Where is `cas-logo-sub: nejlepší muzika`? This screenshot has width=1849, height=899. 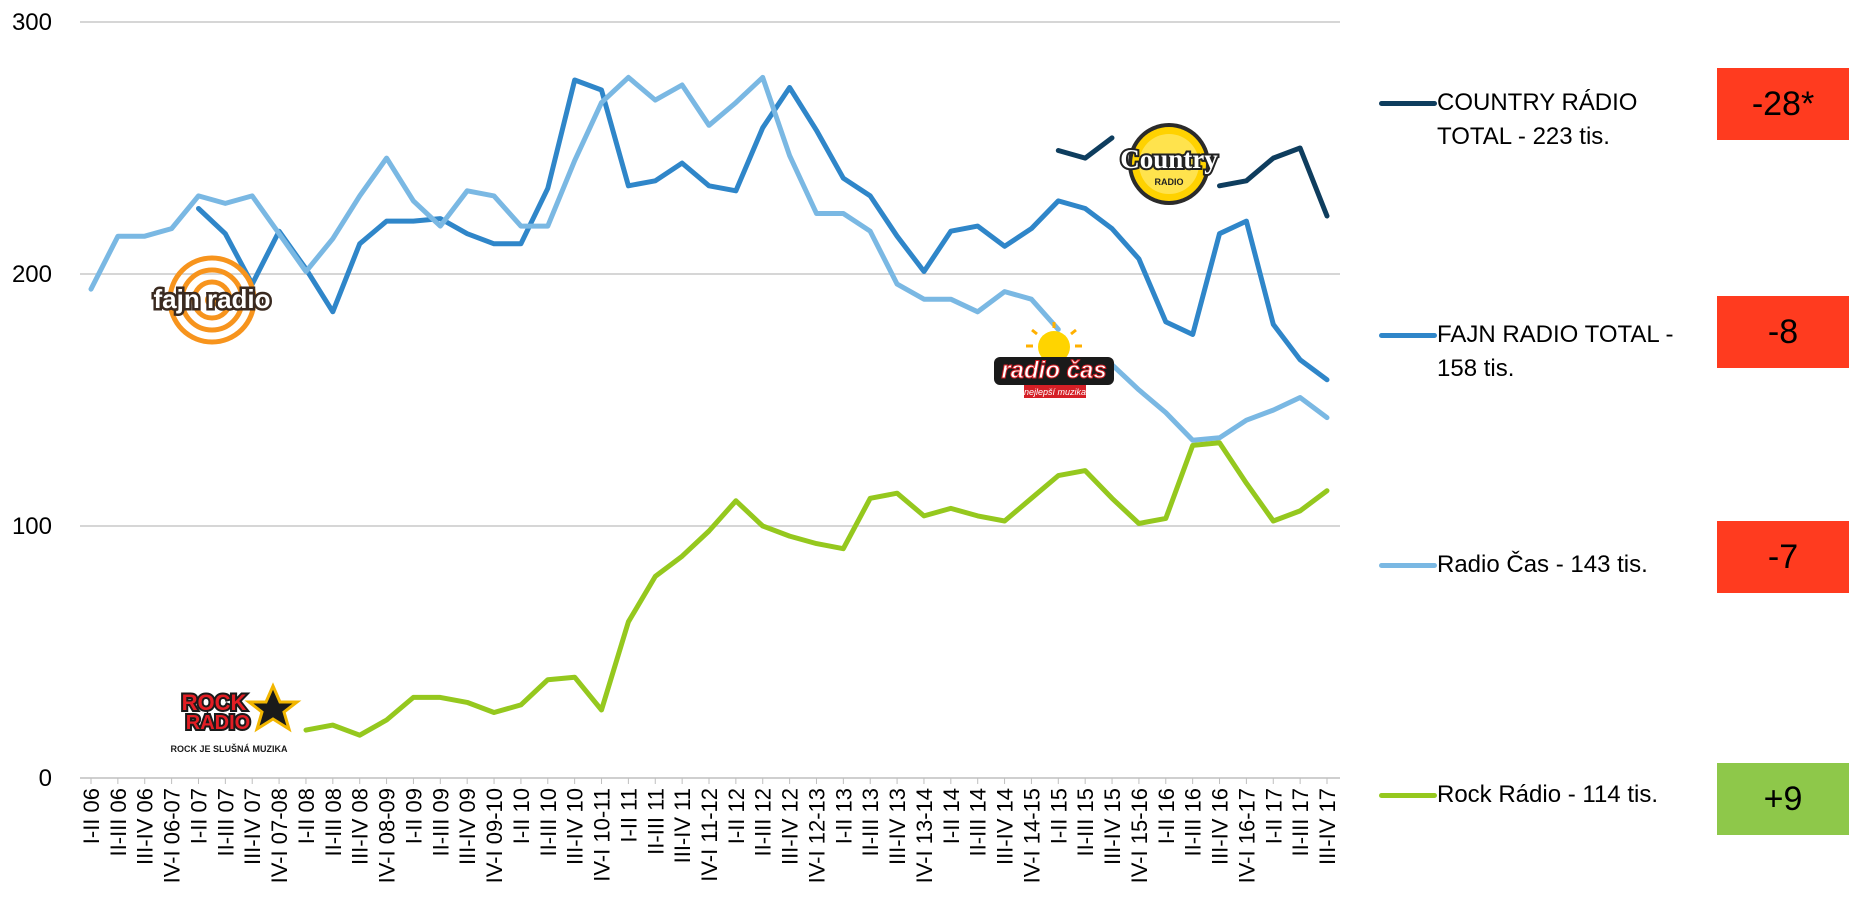
cas-logo-sub: nejlepší muzika is located at coordinates (1055, 392).